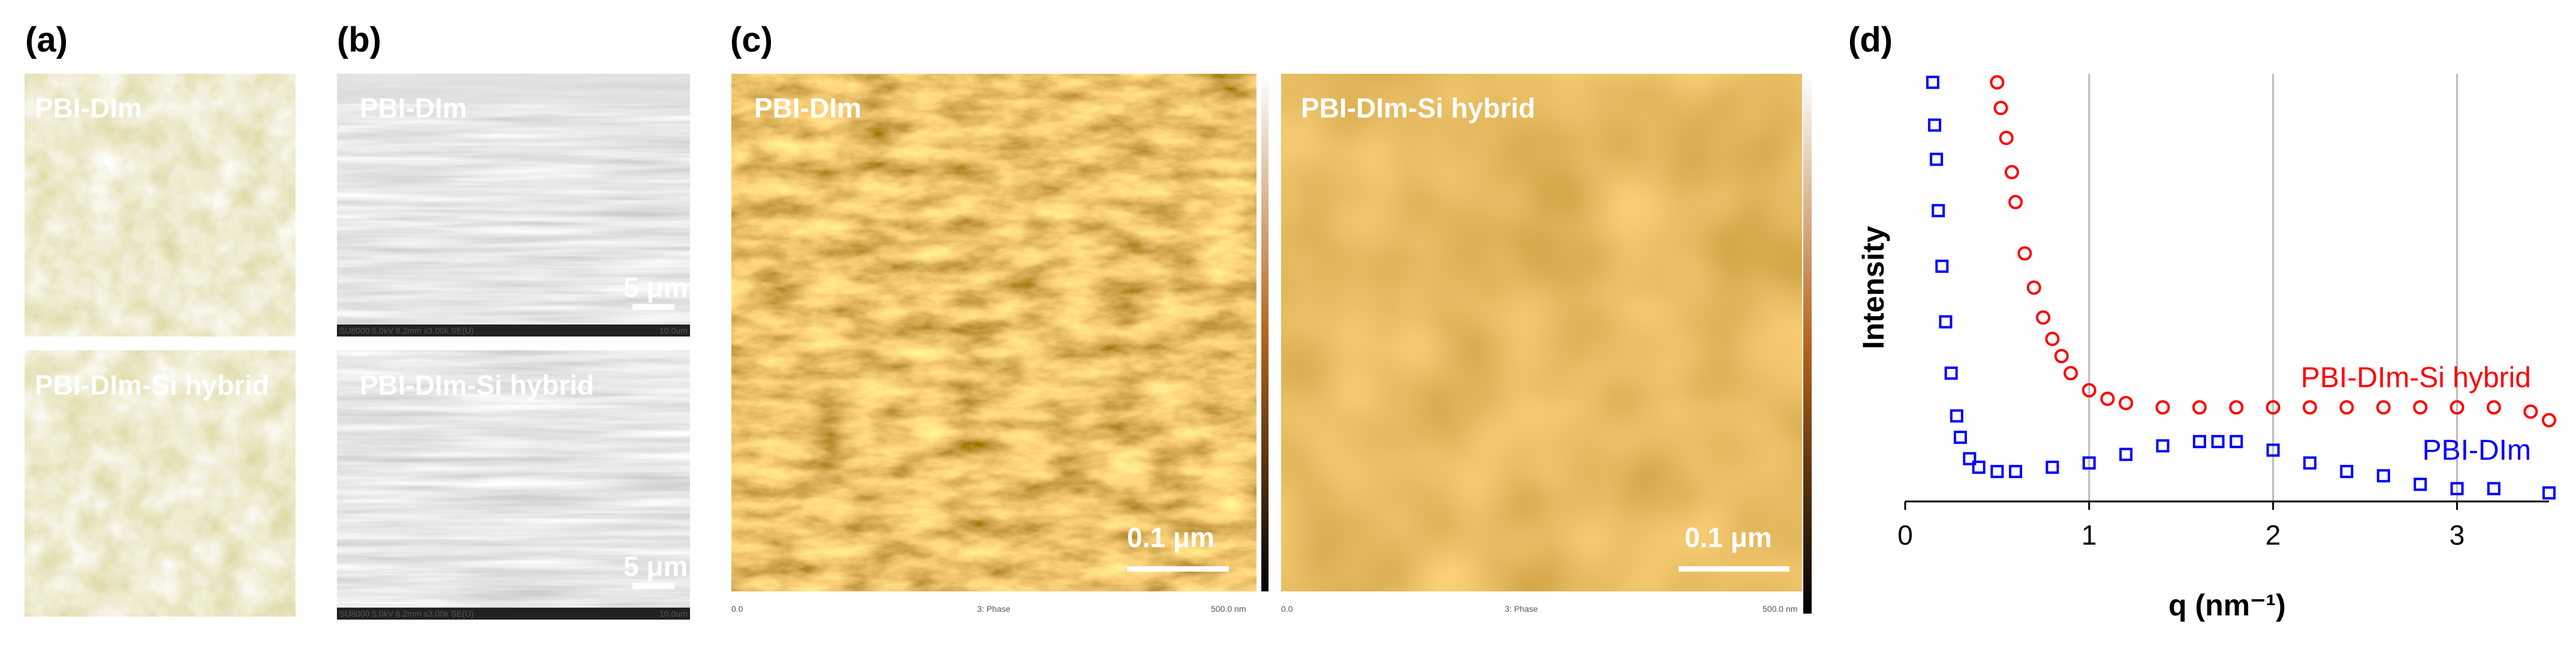 The width and height of the screenshot is (2576, 652). I want to click on legend-entry: PBI-DIm, so click(2477, 451).